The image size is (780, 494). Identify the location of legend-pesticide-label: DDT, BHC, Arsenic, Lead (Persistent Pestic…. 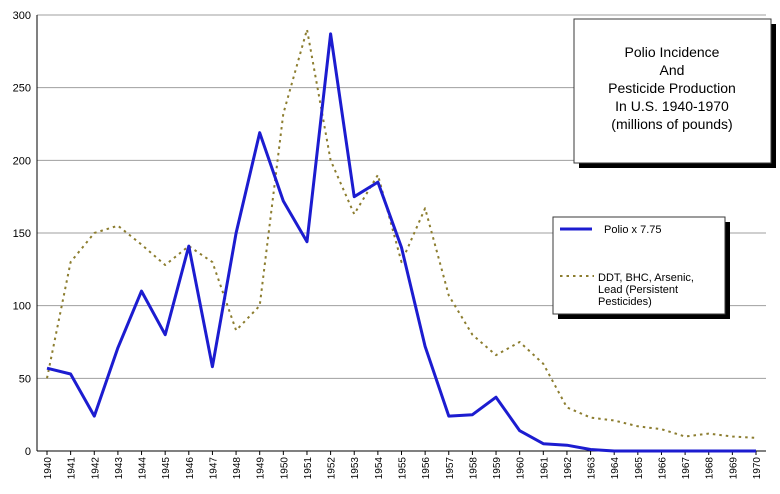
(646, 290).